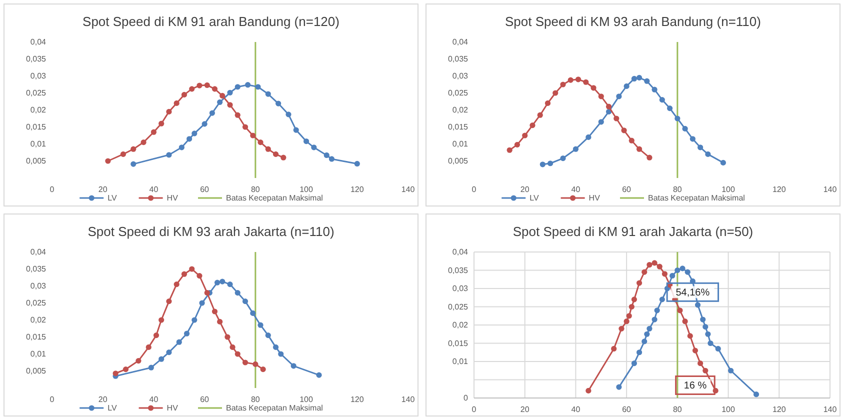  I want to click on y-tick-label: 0,04, so click(38, 42).